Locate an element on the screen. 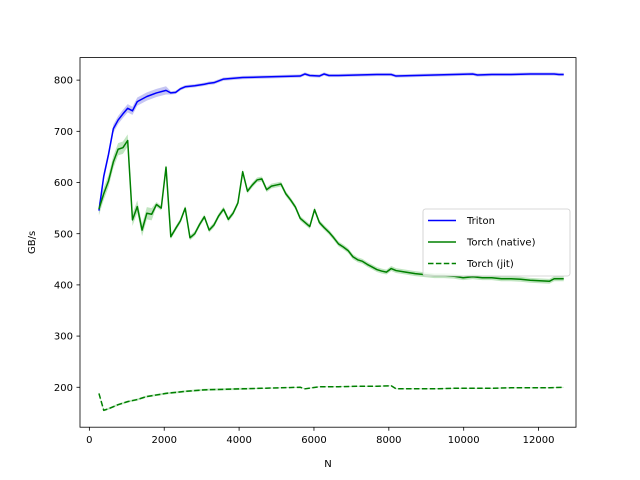 The height and width of the screenshot is (480, 640). y-tick-label: 300 is located at coordinates (63, 337).